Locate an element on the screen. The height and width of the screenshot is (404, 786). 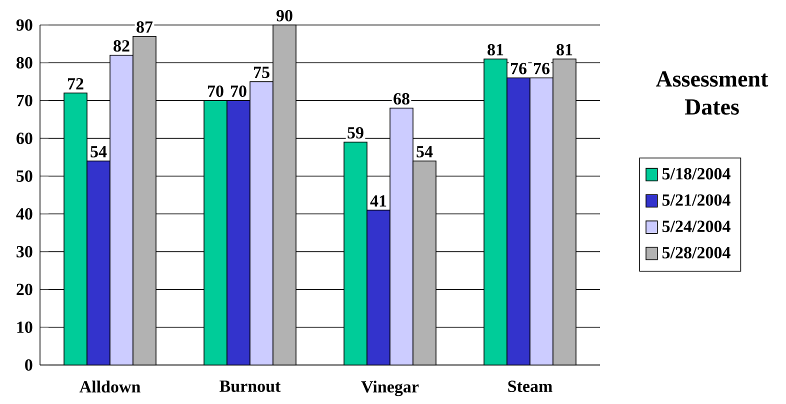
data-label: 87 is located at coordinates (144, 27).